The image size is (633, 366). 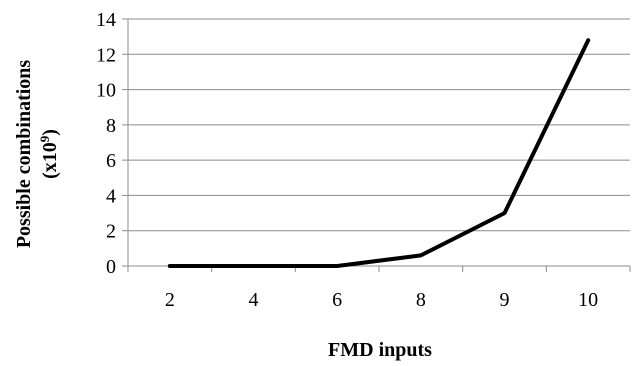 What do you see at coordinates (337, 300) in the screenshot?
I see `x-tick-label: 6` at bounding box center [337, 300].